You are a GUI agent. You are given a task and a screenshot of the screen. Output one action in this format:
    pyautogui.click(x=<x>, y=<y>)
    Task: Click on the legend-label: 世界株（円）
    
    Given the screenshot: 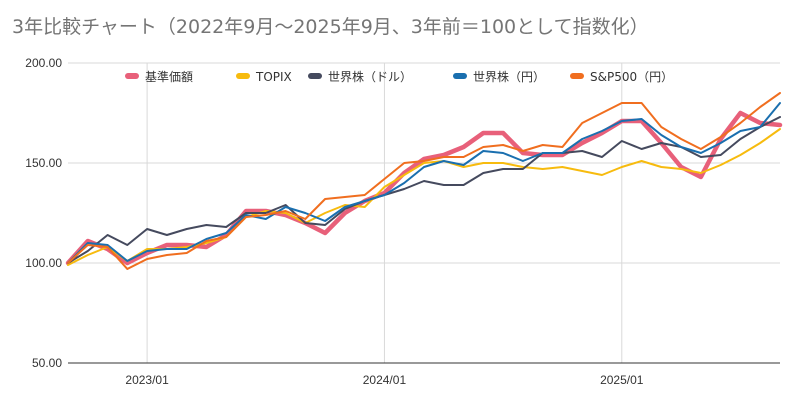 What is the action you would take?
    pyautogui.click(x=509, y=76)
    